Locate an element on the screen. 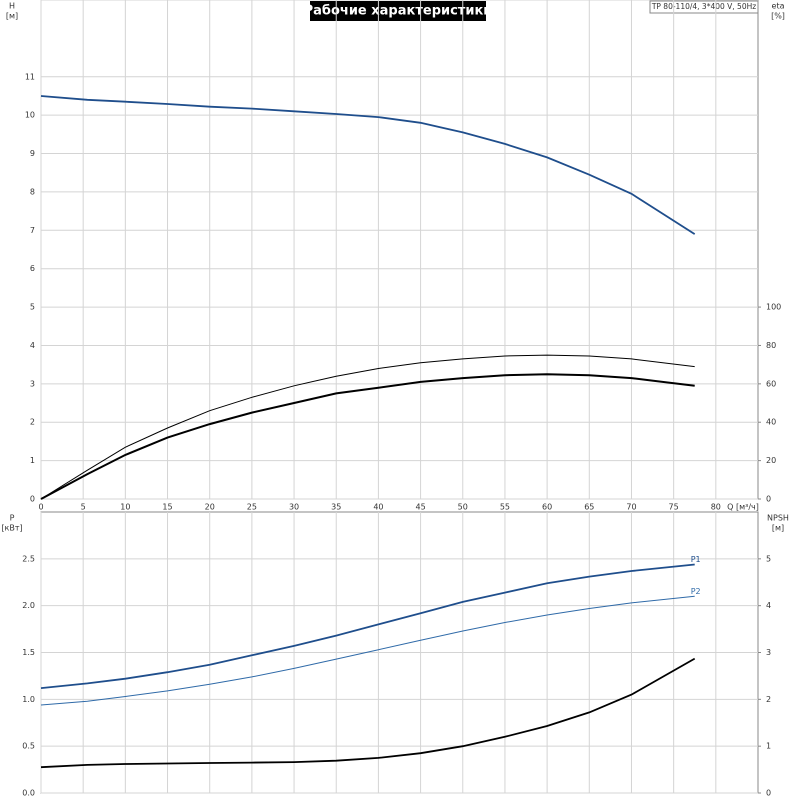 Image resolution: width=800 pixels, height=800 pixels. title-box is located at coordinates (398, 11).